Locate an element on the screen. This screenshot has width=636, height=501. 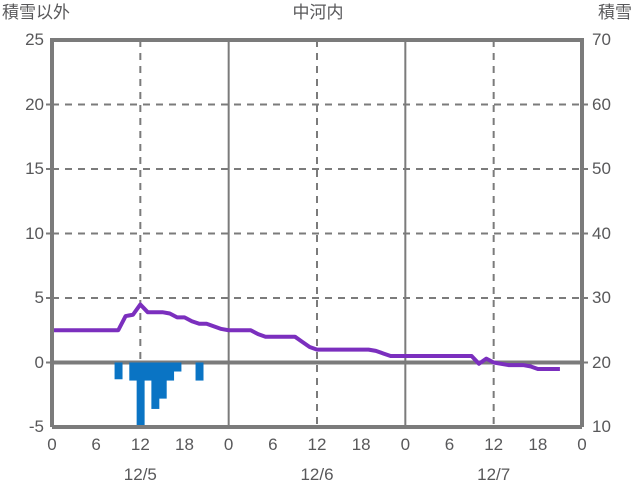
day-label: 12/6 is located at coordinates (317, 474).